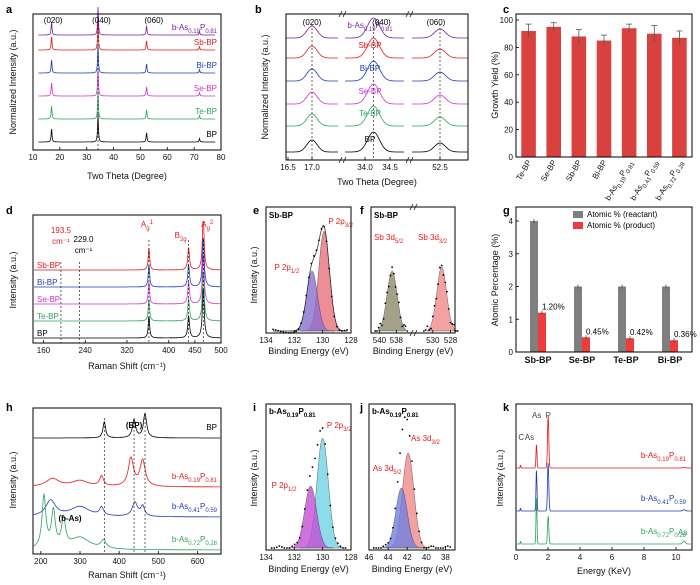 Image resolution: width=700 pixels, height=585 pixels. Describe the element at coordinates (511, 287) in the screenshot. I see `y-tick-label: 2` at that location.